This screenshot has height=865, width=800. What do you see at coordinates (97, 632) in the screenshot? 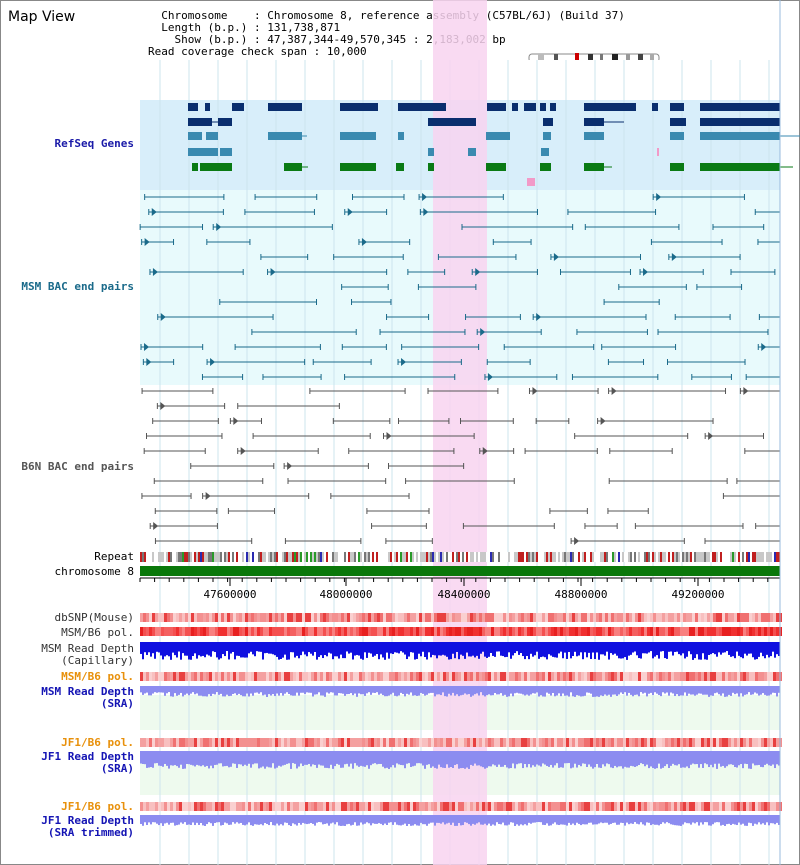
I see `label-msm-b6-pol: MSM/B6 pol.` at bounding box center [97, 632].